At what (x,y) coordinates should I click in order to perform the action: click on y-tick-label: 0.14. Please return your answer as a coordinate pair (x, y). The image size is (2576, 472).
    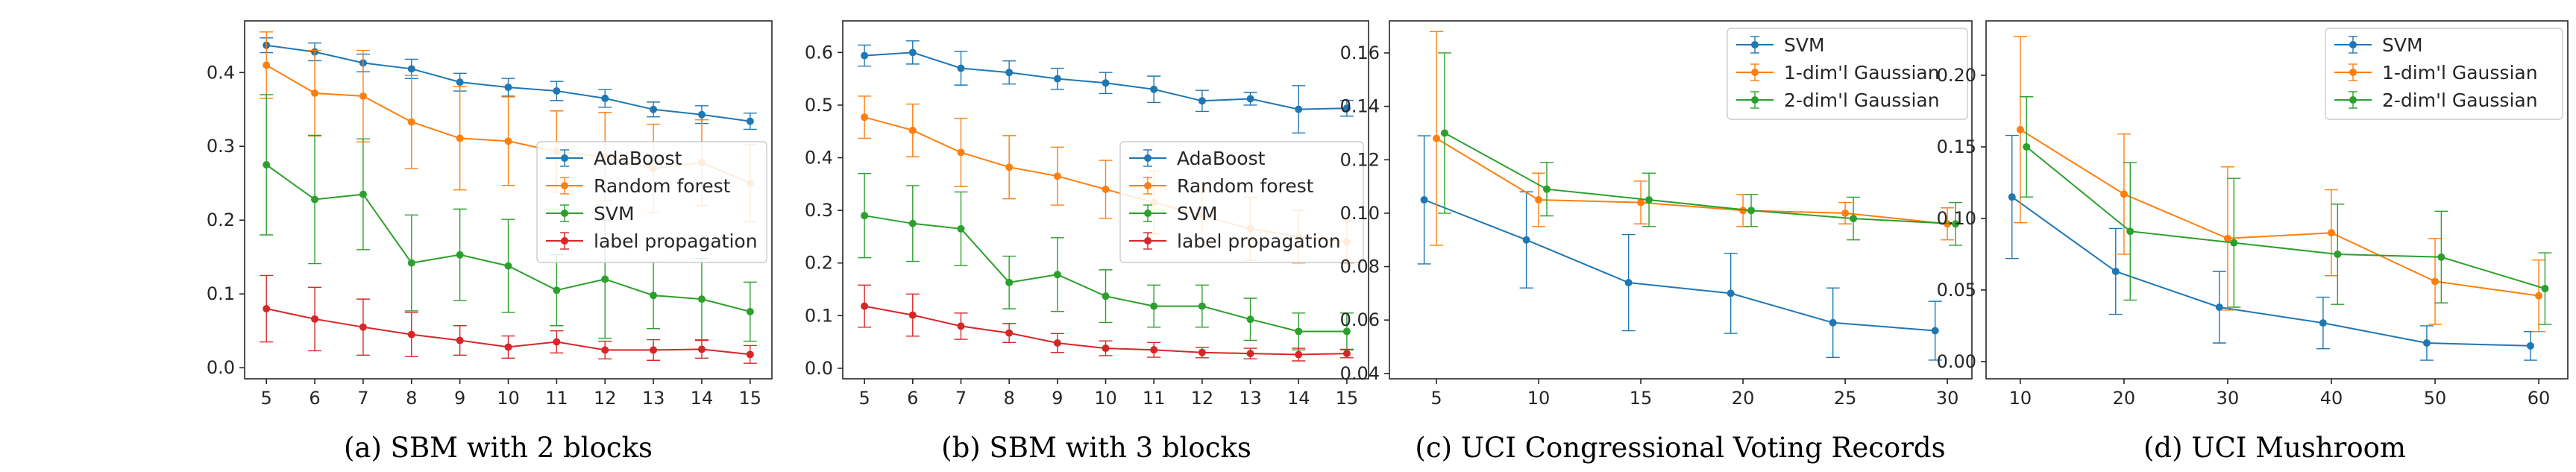
    Looking at the image, I should click on (1360, 106).